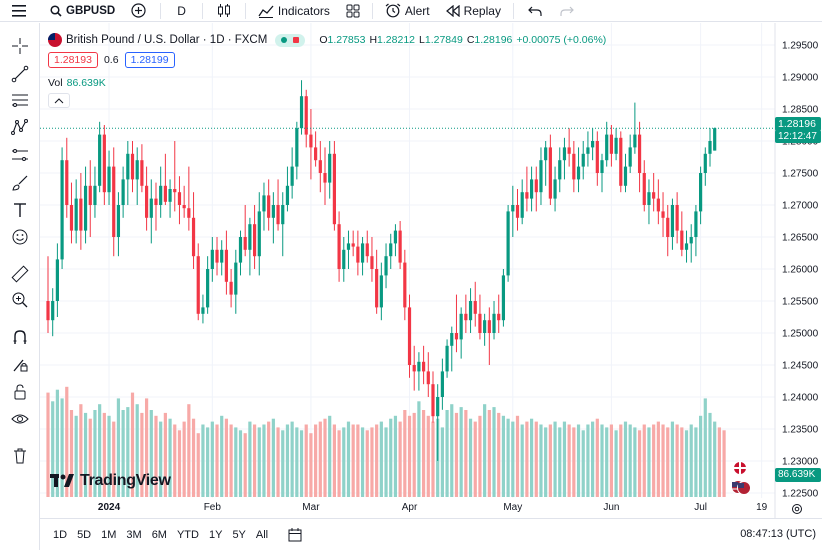 The width and height of the screenshot is (822, 550). Describe the element at coordinates (77, 83) in the screenshot. I see `volume-legend: Vol 86.639K` at that location.